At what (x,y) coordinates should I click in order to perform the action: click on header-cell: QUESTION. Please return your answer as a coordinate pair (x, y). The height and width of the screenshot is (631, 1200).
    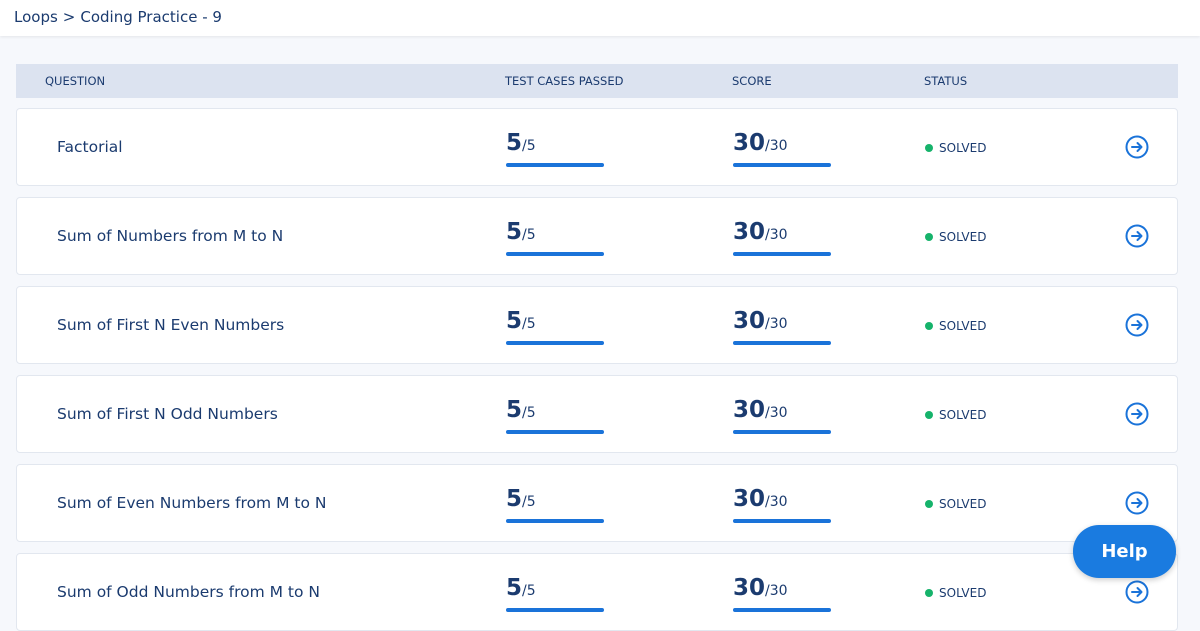
    Looking at the image, I should click on (75, 81).